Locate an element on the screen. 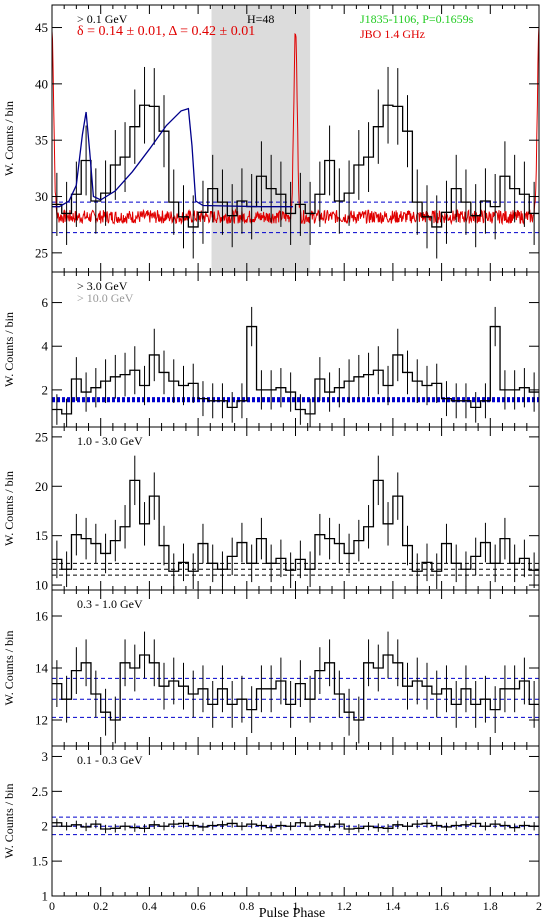  y-tick-label: 3 is located at coordinates (45, 756).